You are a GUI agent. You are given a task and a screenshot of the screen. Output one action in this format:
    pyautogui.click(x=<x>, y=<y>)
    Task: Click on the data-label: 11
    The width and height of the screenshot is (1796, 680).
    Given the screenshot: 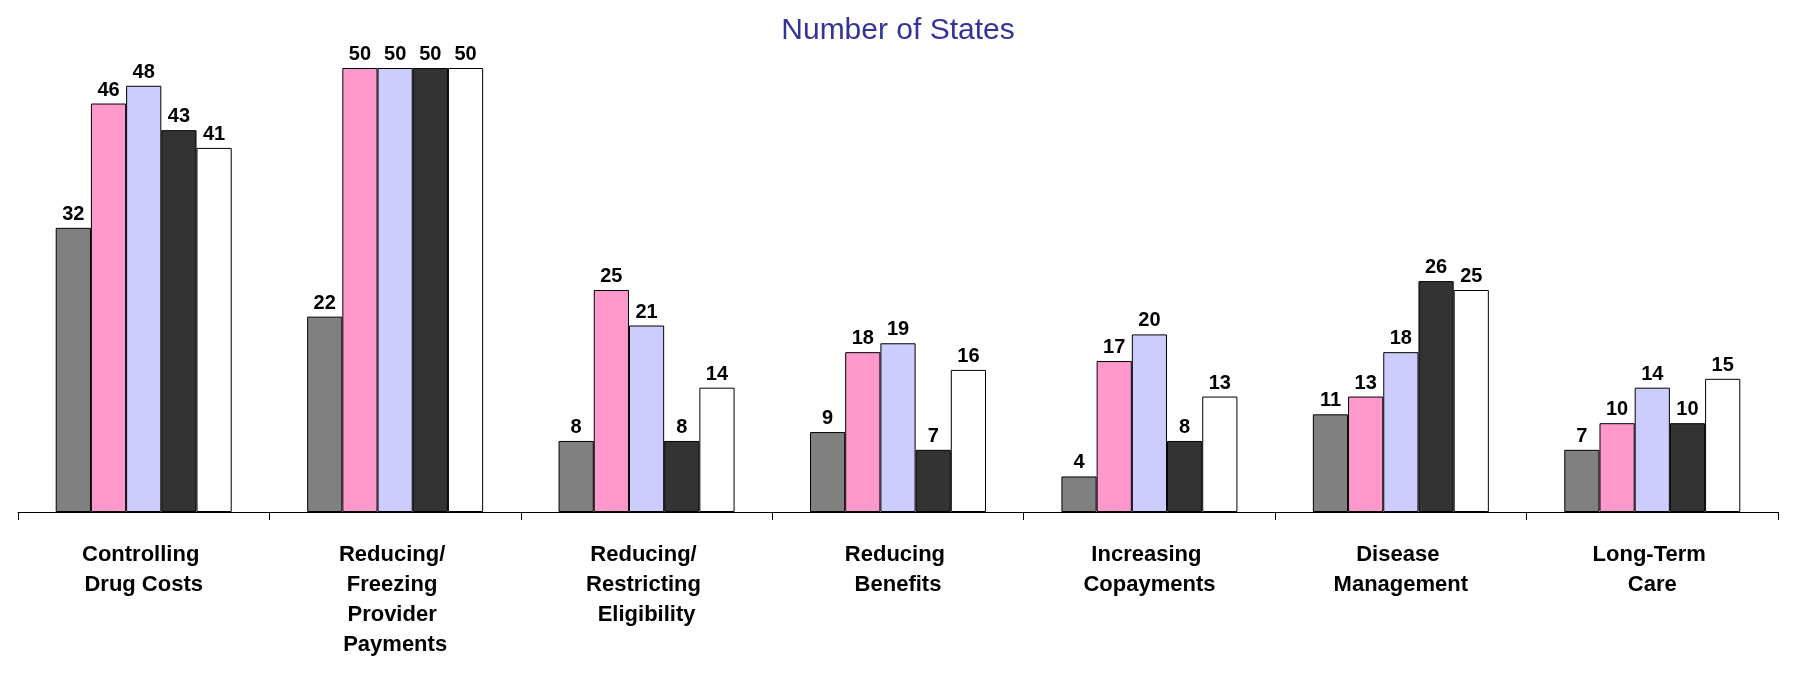 What is the action you would take?
    pyautogui.click(x=1330, y=399)
    